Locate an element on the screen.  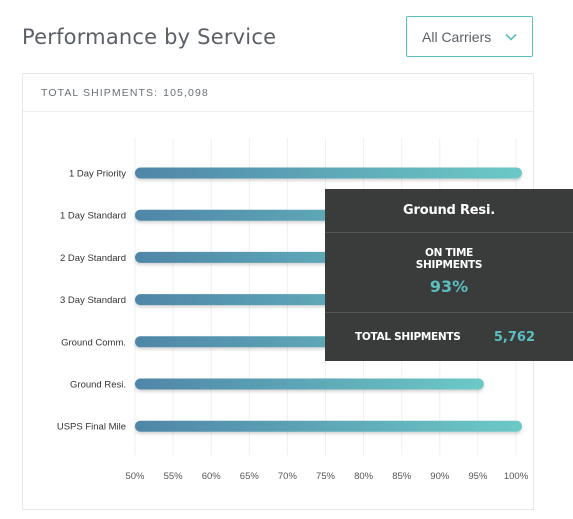
category-label: Ground Comm. is located at coordinates (93, 342).